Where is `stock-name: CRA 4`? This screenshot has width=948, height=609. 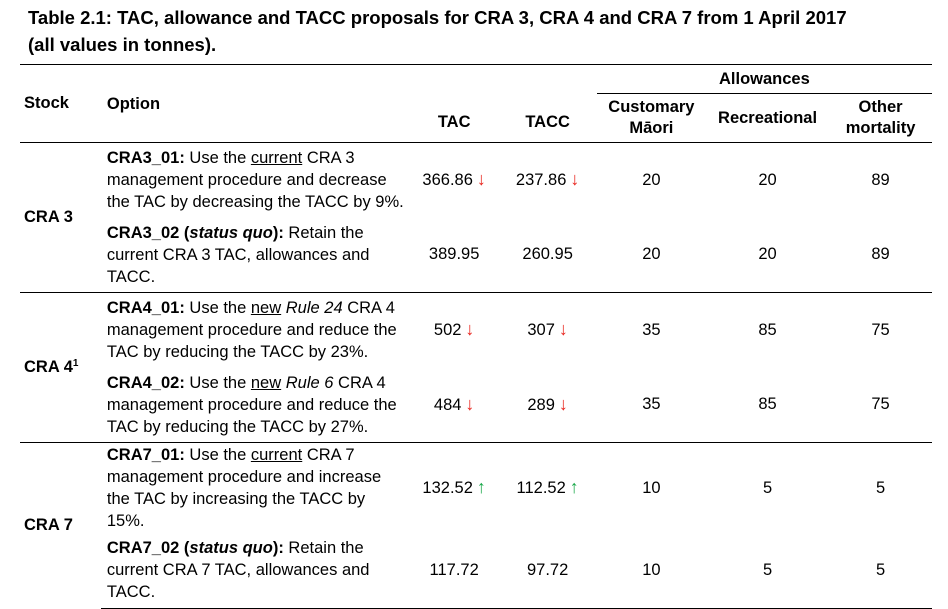
stock-name: CRA 4 is located at coordinates (48, 367).